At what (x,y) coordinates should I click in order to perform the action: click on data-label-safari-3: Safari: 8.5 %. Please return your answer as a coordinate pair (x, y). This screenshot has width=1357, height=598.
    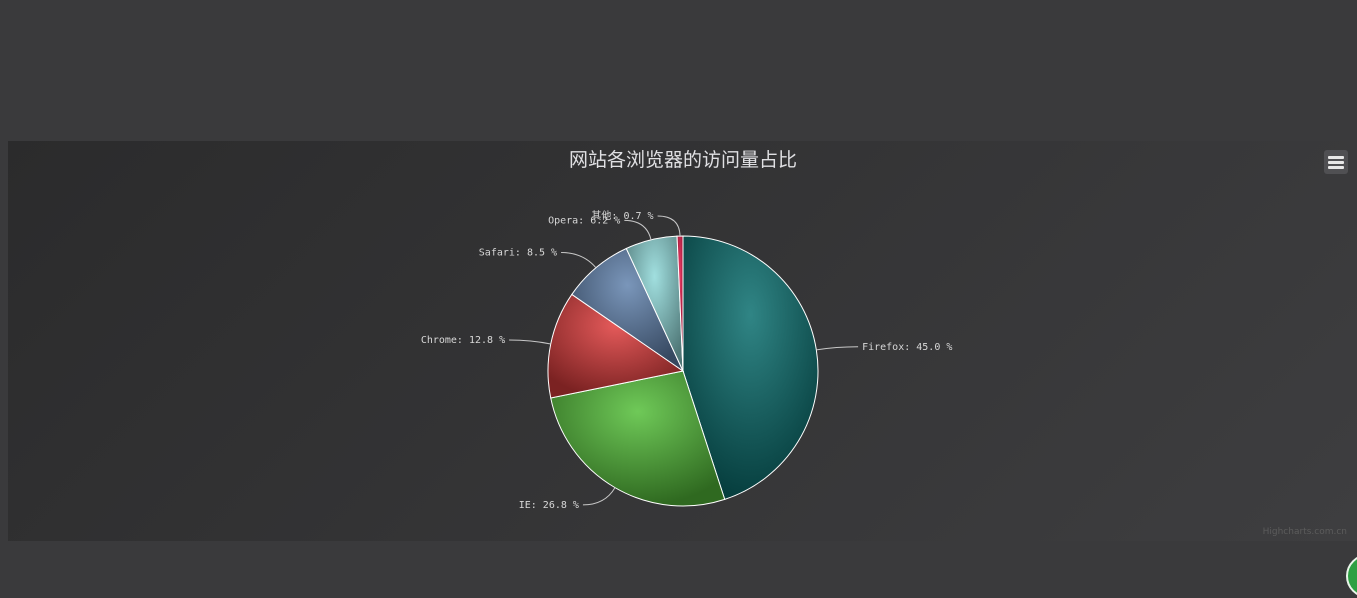
    Looking at the image, I should click on (518, 253).